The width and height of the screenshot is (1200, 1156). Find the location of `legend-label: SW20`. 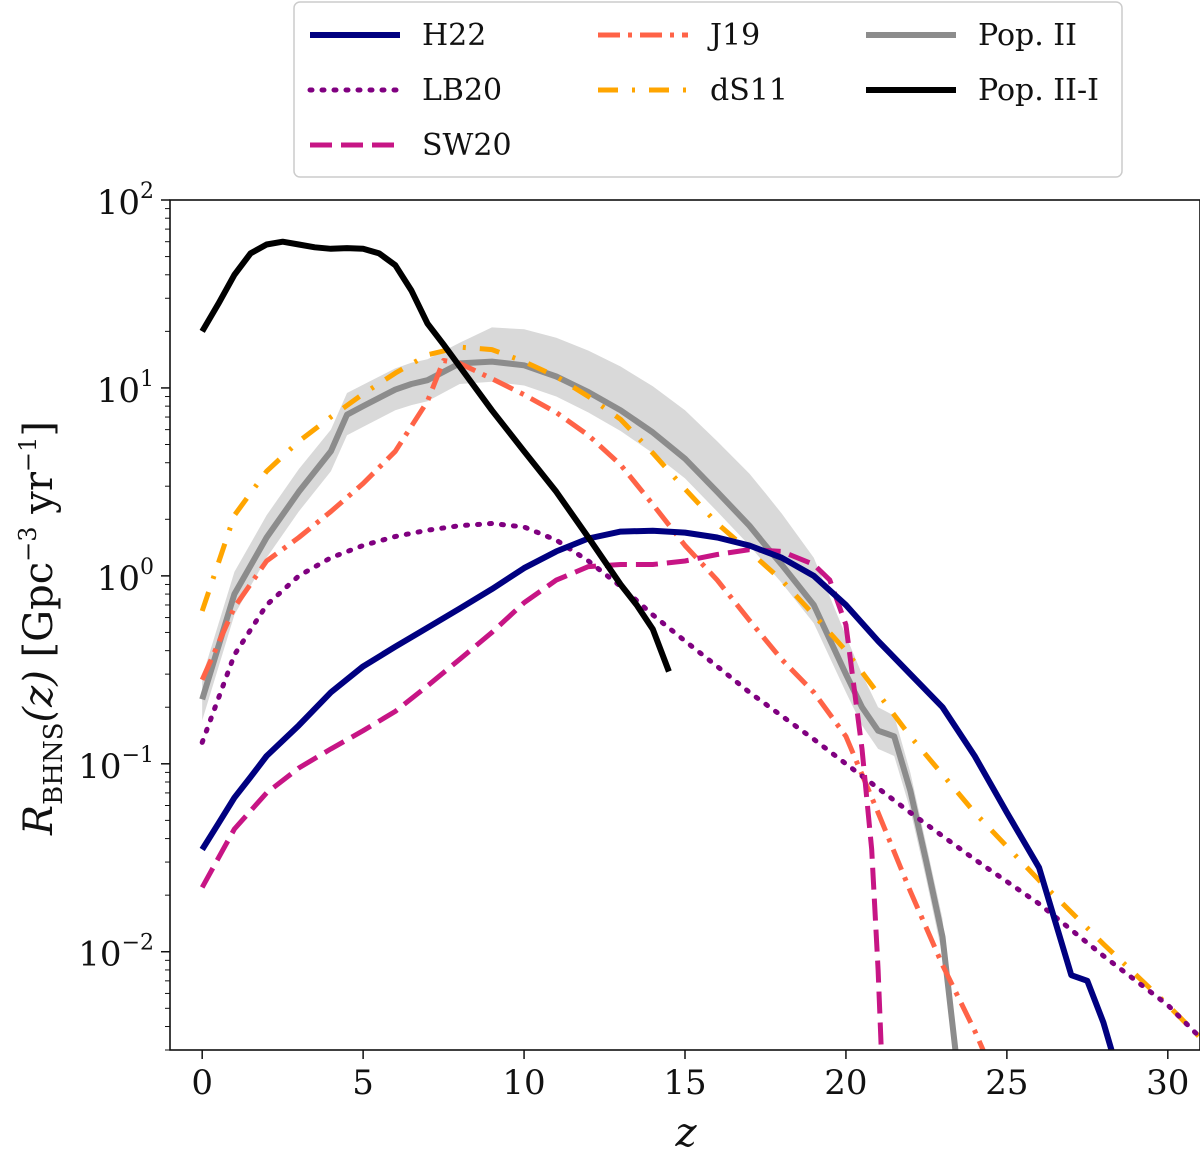

legend-label: SW20 is located at coordinates (467, 145).